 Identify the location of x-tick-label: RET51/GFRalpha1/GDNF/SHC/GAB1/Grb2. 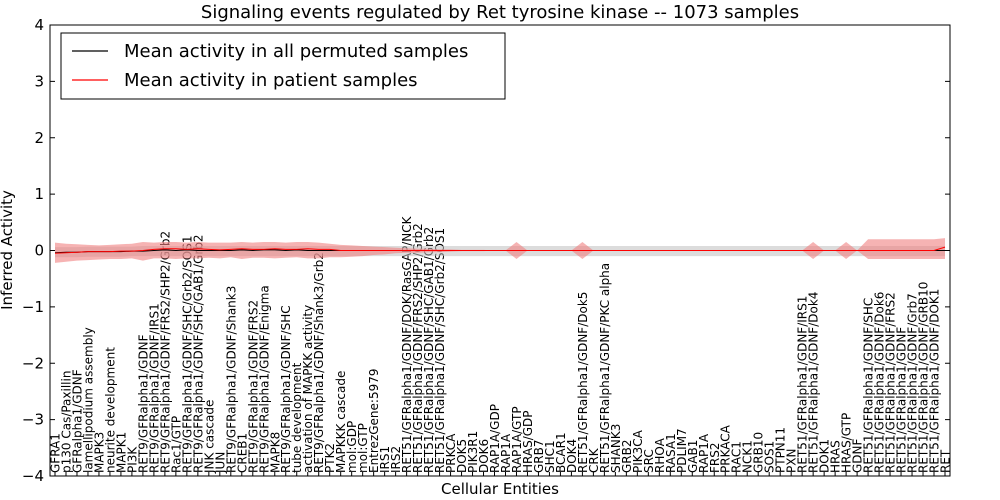
(429, 350).